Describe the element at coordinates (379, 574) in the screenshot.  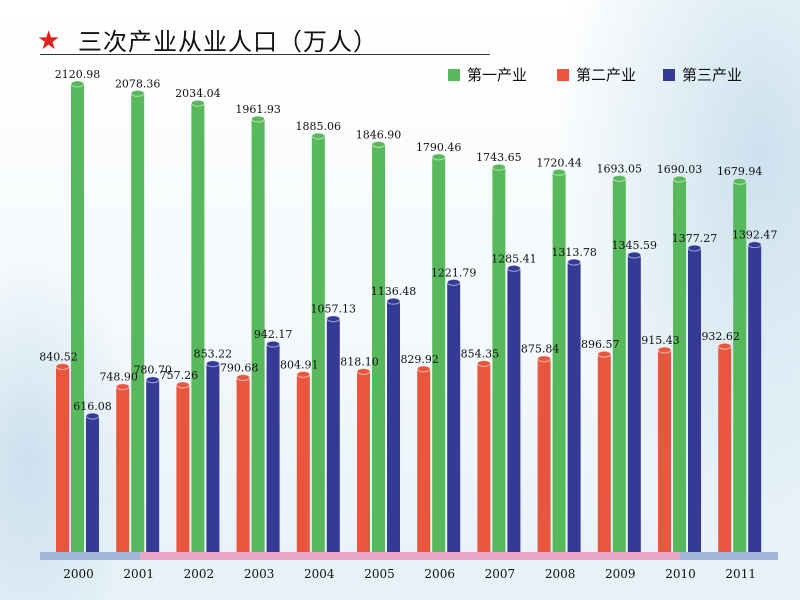
I see `x-tick-label-2005: 2005` at that location.